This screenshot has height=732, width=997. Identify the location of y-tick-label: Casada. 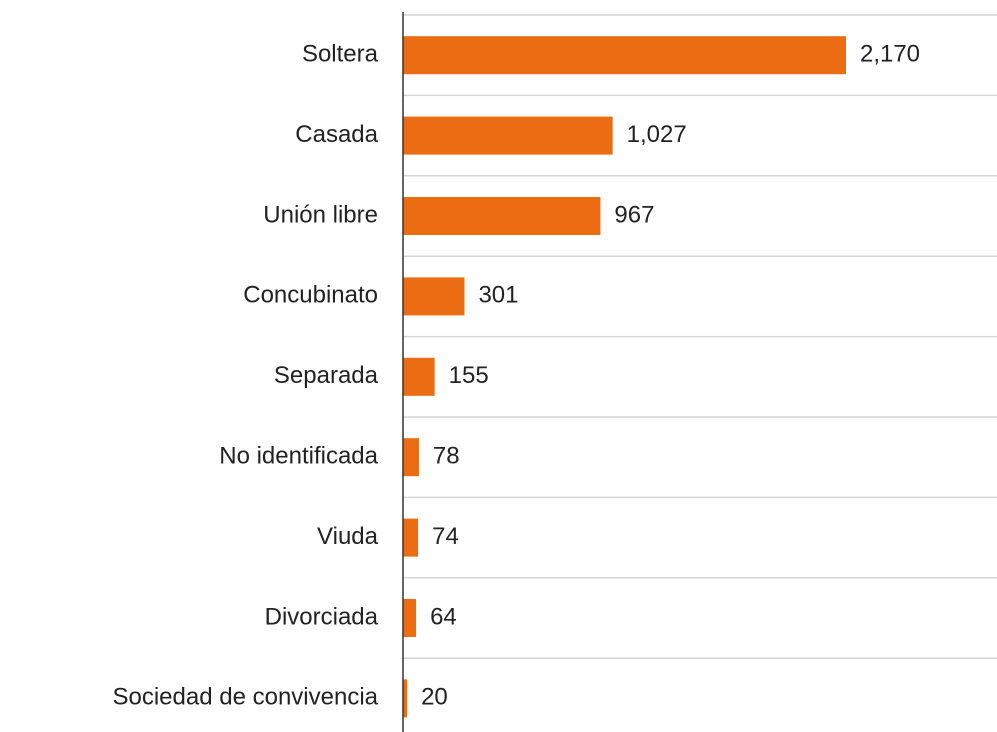
(336, 134).